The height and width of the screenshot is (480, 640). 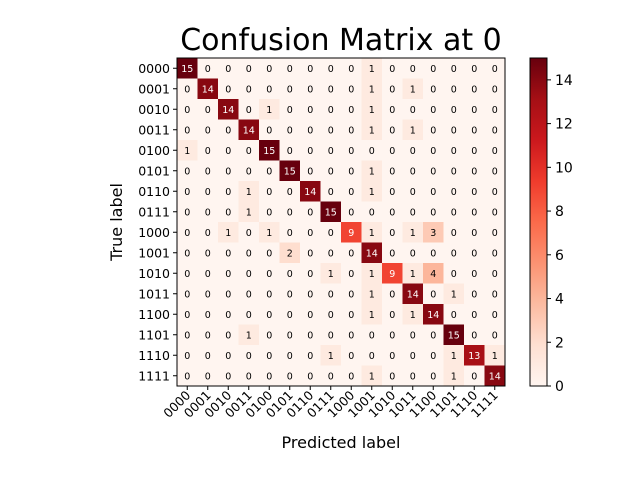 I want to click on y-tick-label: 1111, so click(x=154, y=375).